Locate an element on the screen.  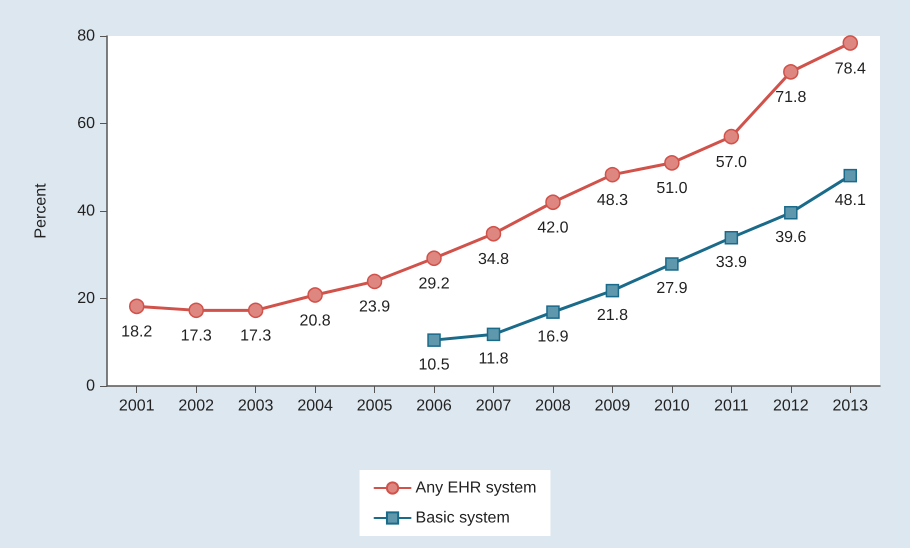
data-label: 21.8 is located at coordinates (612, 315).